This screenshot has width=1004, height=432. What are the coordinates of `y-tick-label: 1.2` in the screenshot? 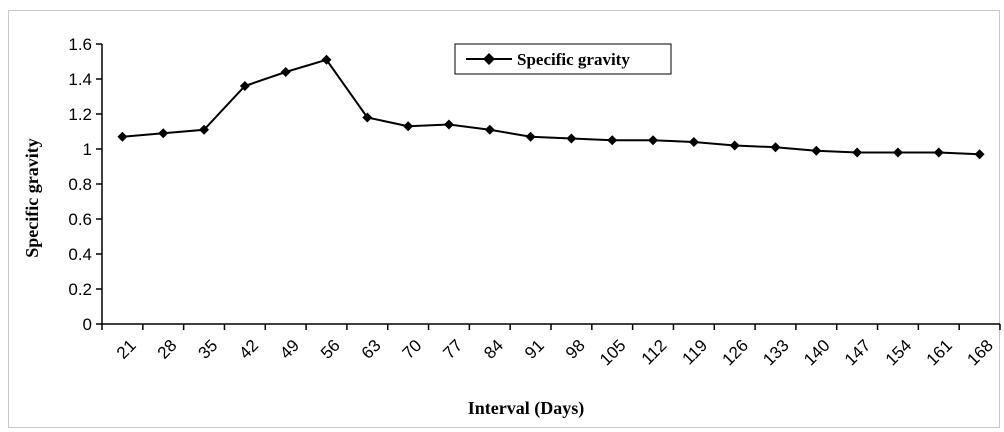 It's located at (80, 114).